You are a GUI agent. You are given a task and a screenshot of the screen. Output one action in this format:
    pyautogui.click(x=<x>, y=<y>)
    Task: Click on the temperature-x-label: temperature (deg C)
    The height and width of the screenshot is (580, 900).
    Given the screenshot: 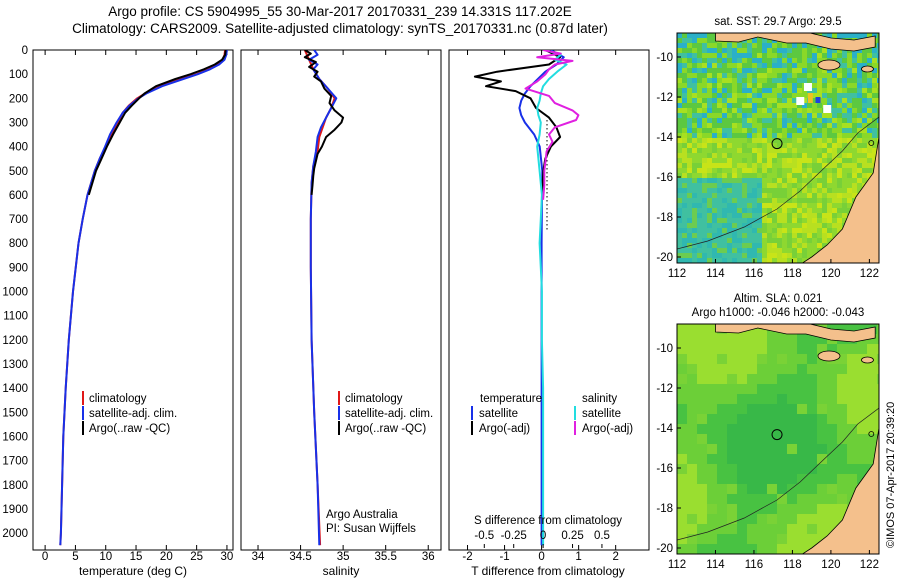 What is the action you would take?
    pyautogui.click(x=133, y=571)
    